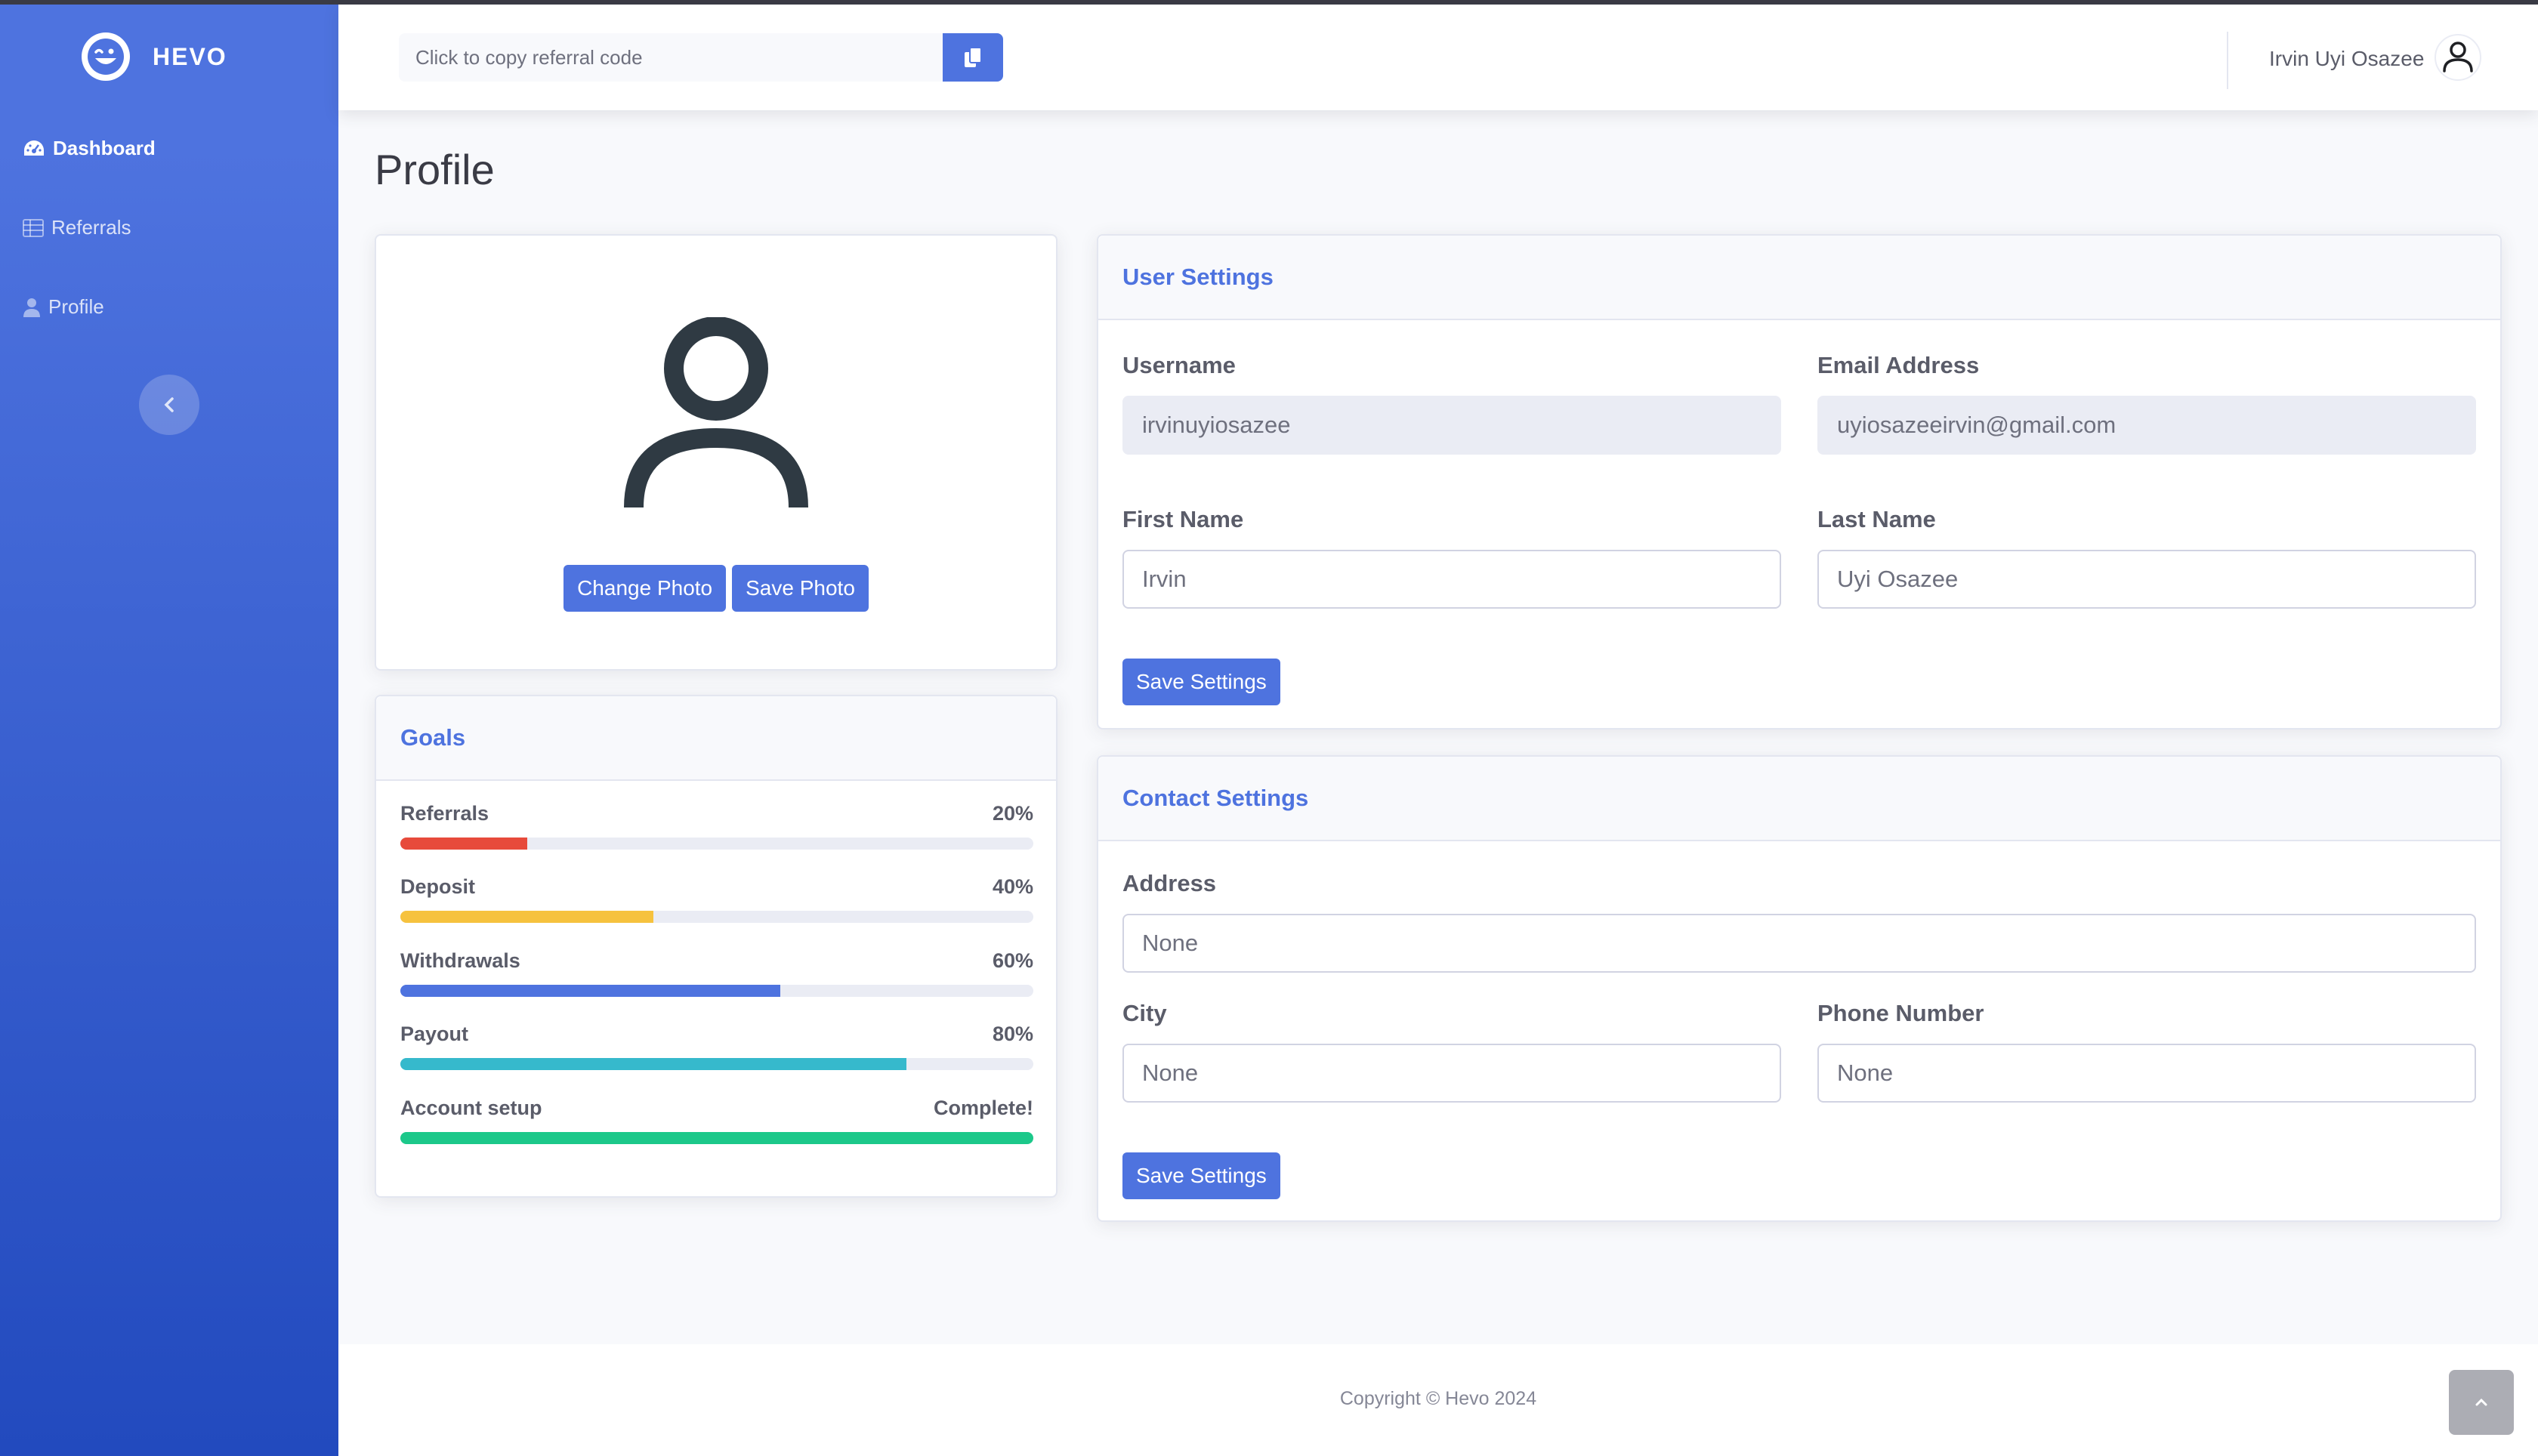 The width and height of the screenshot is (2538, 1456). I want to click on photo-buttons: Change Photo Save Photo, so click(716, 588).